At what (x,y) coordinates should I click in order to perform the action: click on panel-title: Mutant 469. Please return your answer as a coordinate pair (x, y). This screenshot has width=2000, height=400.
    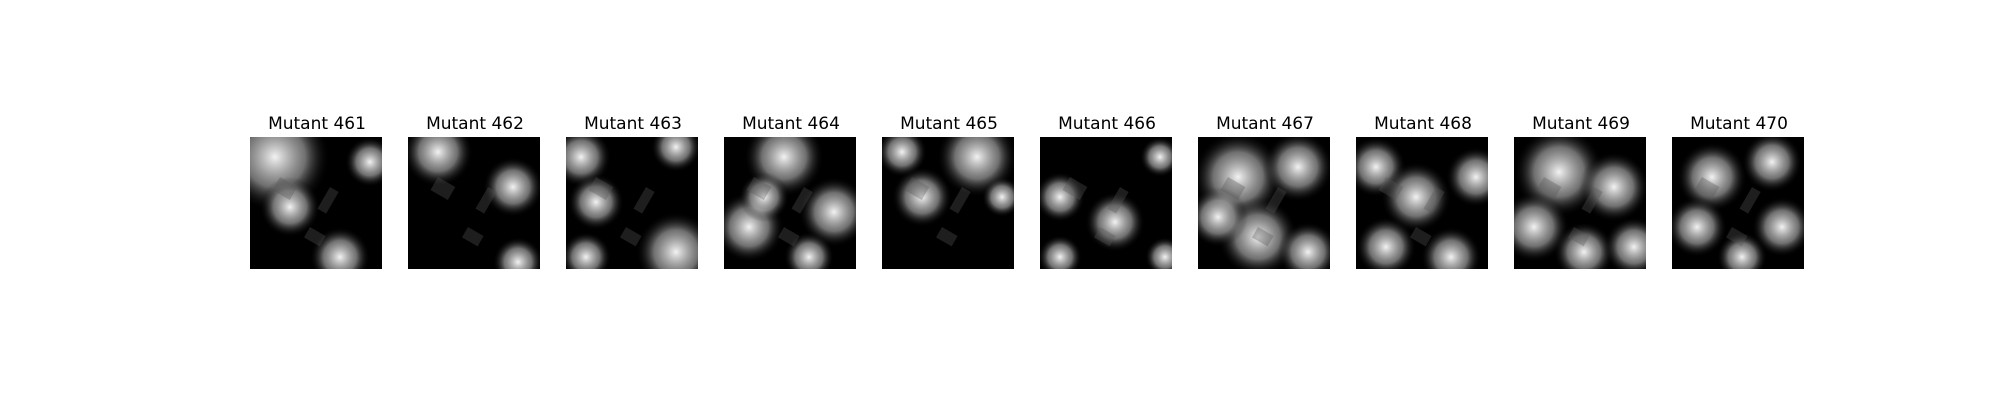
    Looking at the image, I should click on (1581, 124).